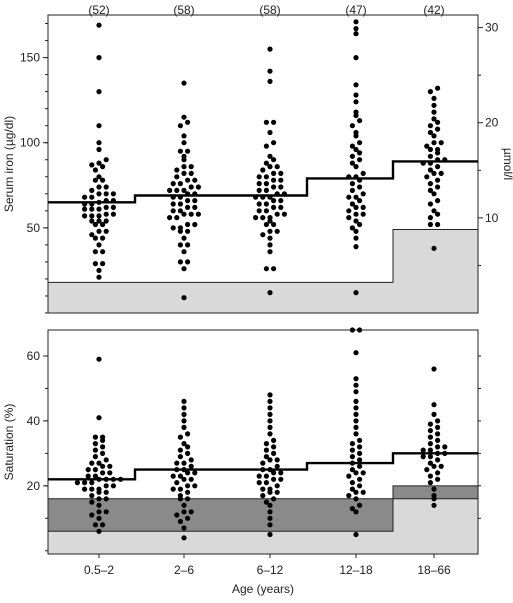 The image size is (513, 603). Describe the element at coordinates (263, 589) in the screenshot. I see `x-axis-label: Age (years)` at that location.